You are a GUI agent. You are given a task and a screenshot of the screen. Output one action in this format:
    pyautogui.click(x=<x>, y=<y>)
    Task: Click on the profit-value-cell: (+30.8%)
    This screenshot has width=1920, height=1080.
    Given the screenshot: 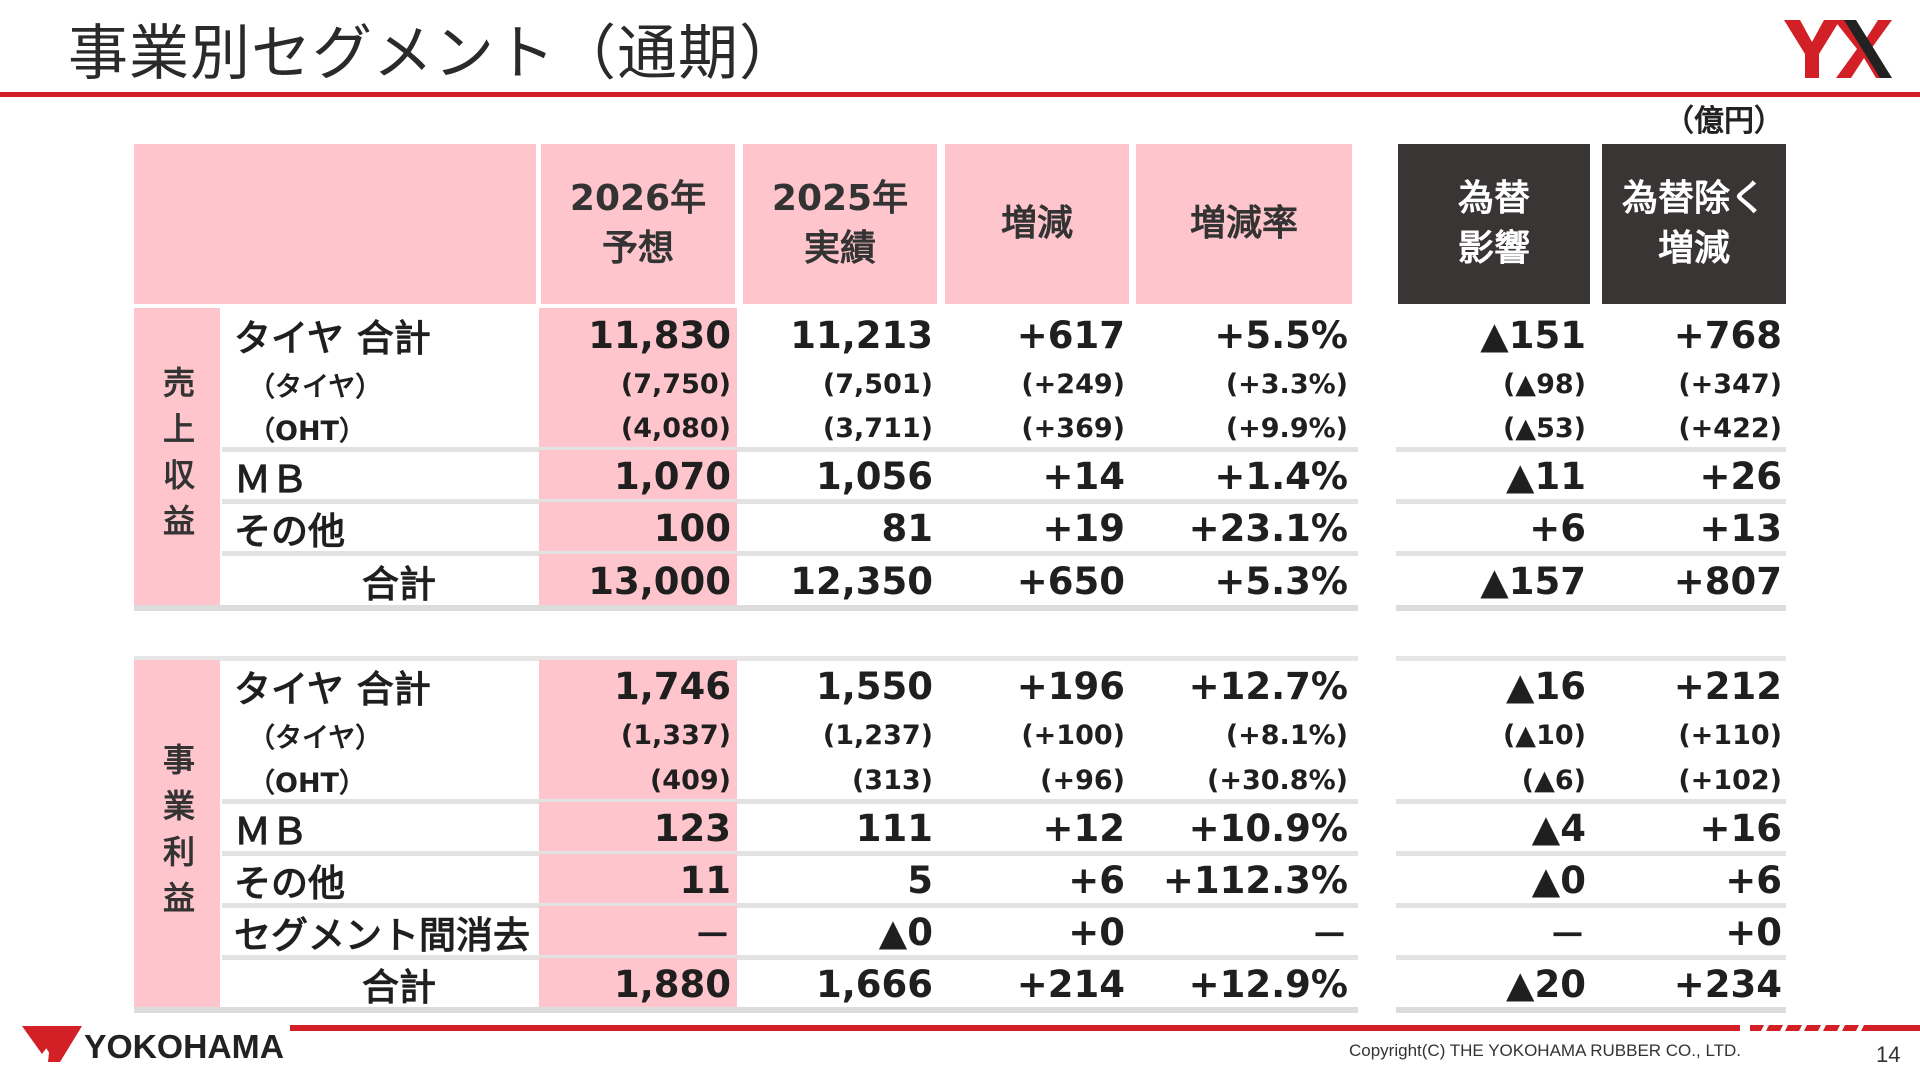 What is the action you would take?
    pyautogui.click(x=1277, y=780)
    